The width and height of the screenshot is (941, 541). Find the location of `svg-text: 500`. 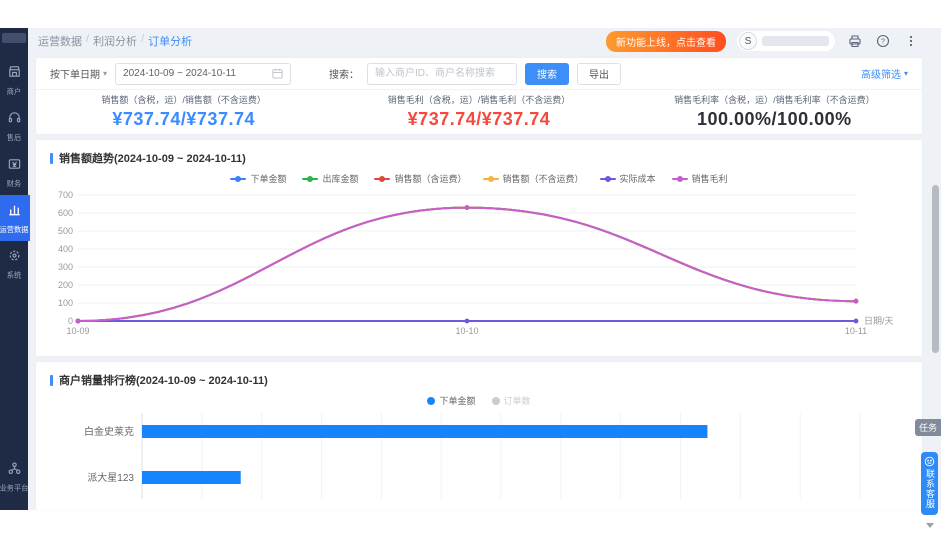

svg-text: 500 is located at coordinates (65, 231).